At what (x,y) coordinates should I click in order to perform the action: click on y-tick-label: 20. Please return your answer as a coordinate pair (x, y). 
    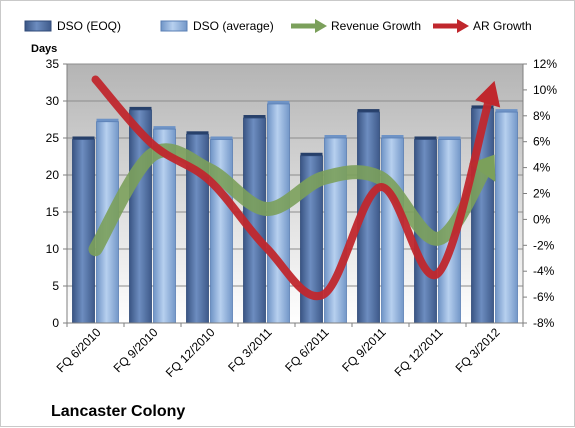
    Looking at the image, I should click on (53, 175).